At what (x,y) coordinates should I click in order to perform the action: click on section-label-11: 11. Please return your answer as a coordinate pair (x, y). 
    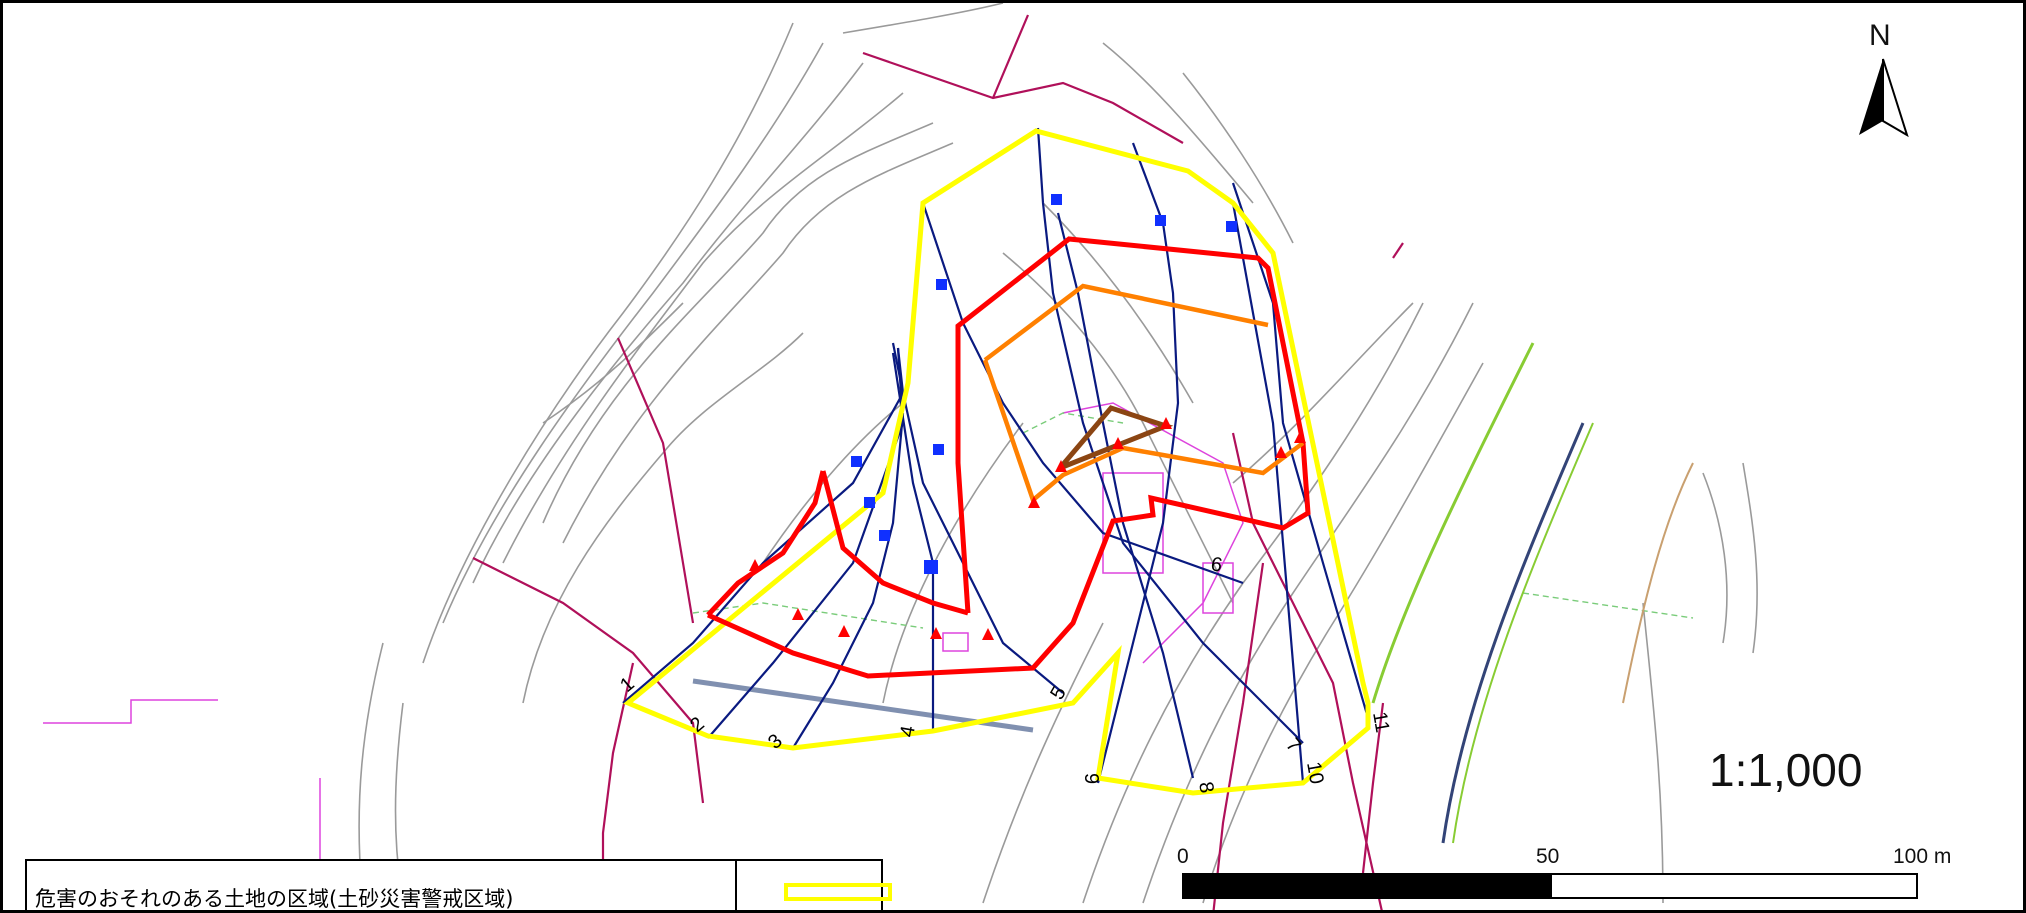
    Looking at the image, I should click on (1380, 722).